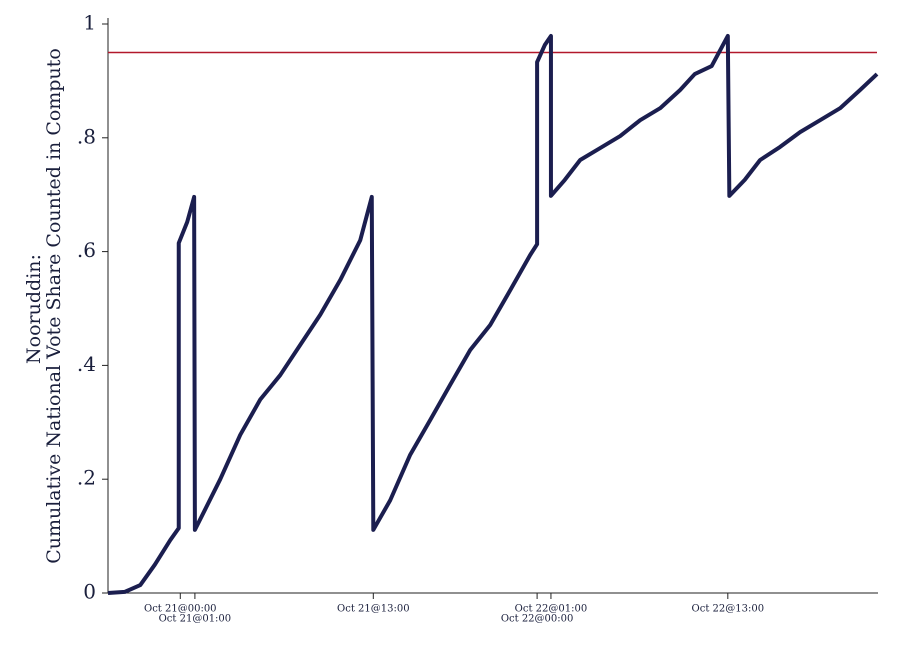 The image size is (900, 654). Describe the element at coordinates (86, 364) in the screenshot. I see `y-tick-label: .4` at that location.